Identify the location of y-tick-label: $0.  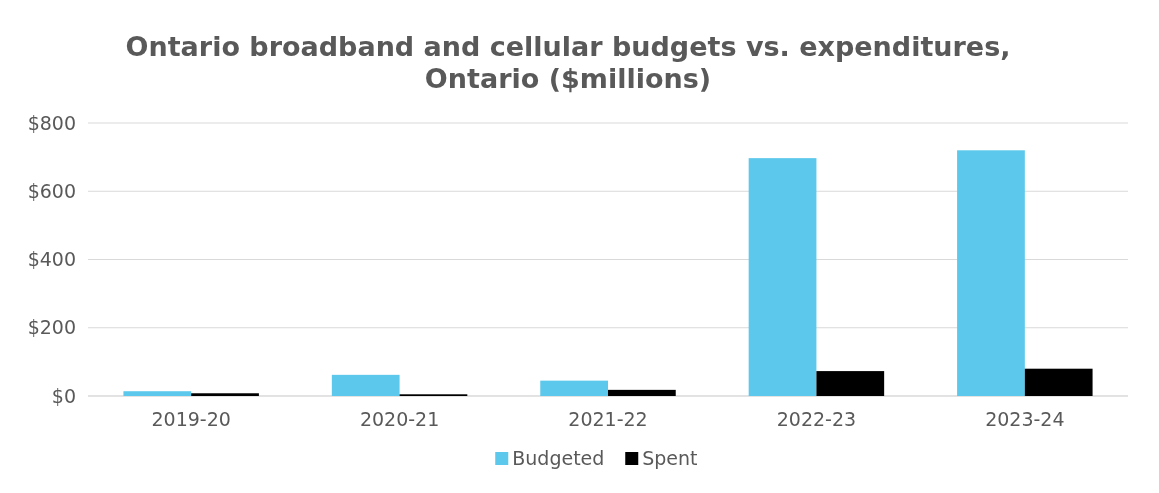
(63, 395).